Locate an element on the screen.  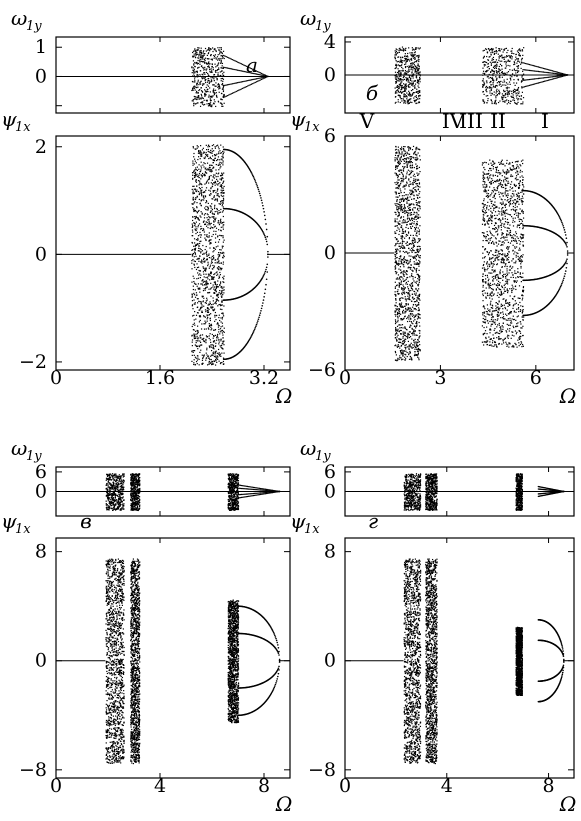
lower-y-tick-label: −6 is located at coordinates (322, 370).